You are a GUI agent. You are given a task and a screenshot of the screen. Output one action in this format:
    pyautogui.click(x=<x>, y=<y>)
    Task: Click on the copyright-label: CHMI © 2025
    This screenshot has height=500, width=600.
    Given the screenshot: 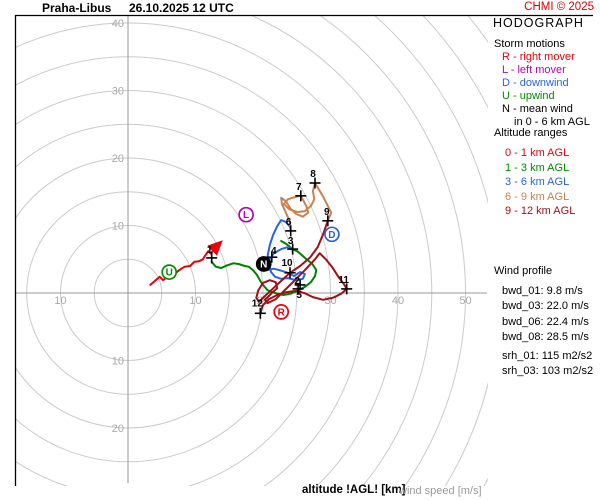 What is the action you would take?
    pyautogui.click(x=559, y=7)
    